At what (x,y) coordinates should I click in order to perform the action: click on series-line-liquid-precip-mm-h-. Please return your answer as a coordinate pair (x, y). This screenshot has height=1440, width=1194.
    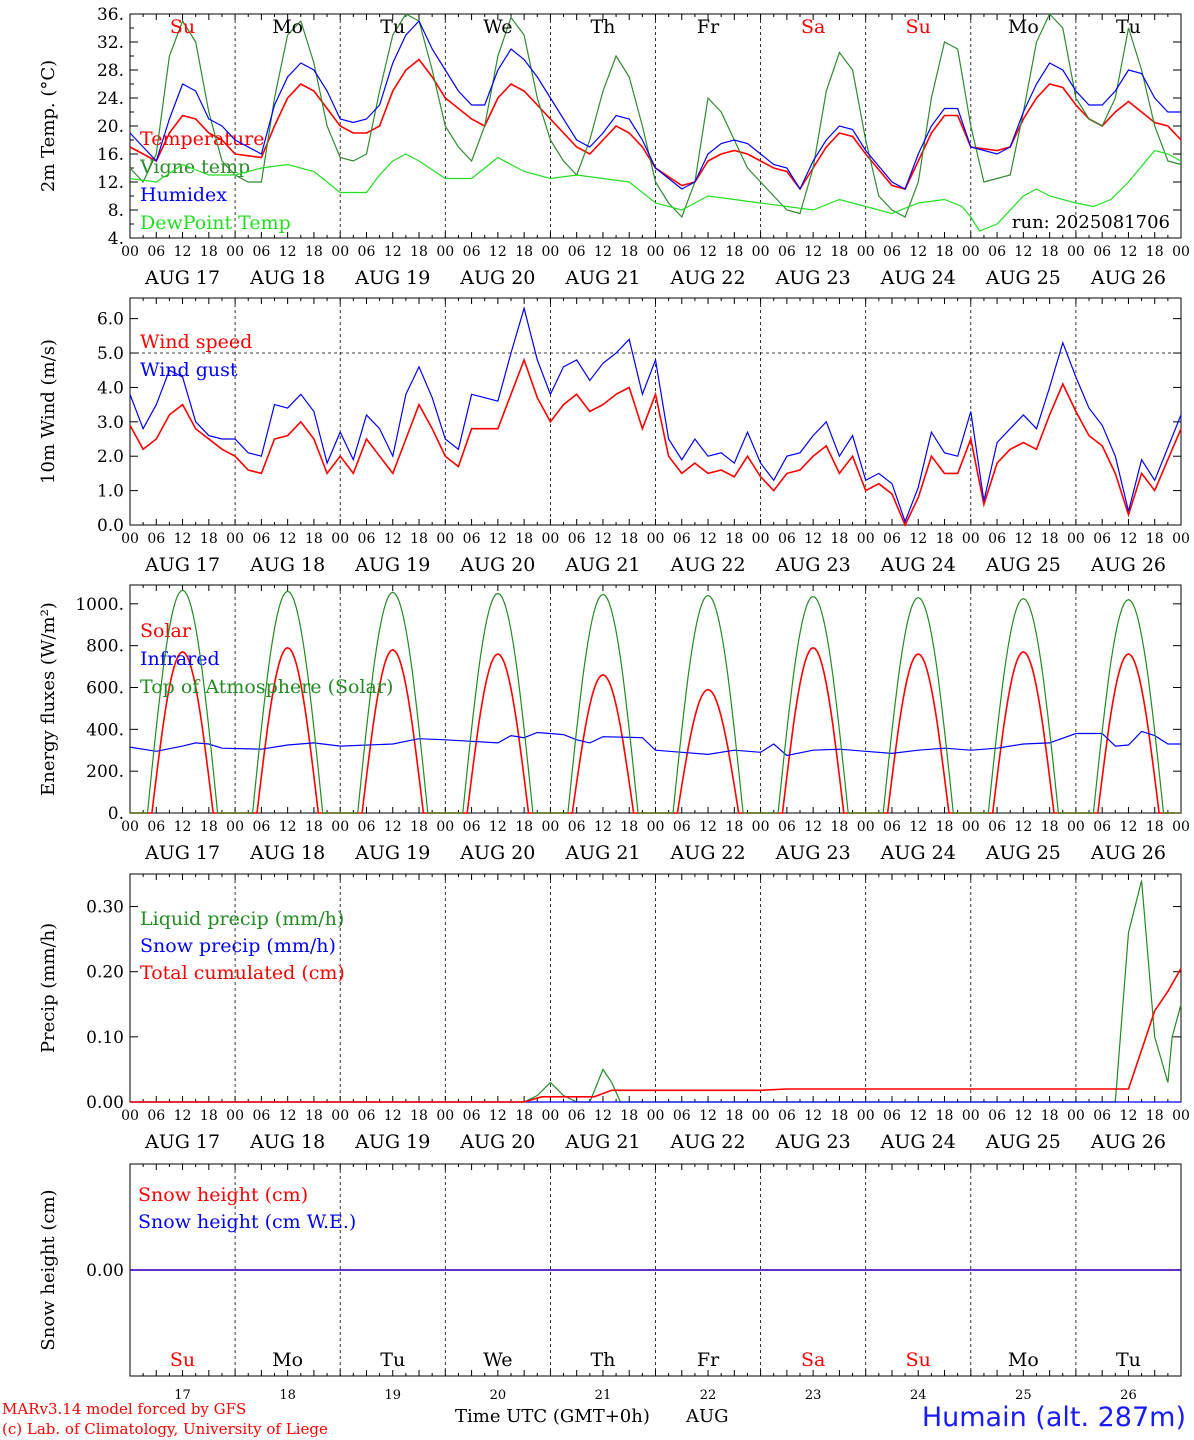
    Looking at the image, I should click on (656, 991).